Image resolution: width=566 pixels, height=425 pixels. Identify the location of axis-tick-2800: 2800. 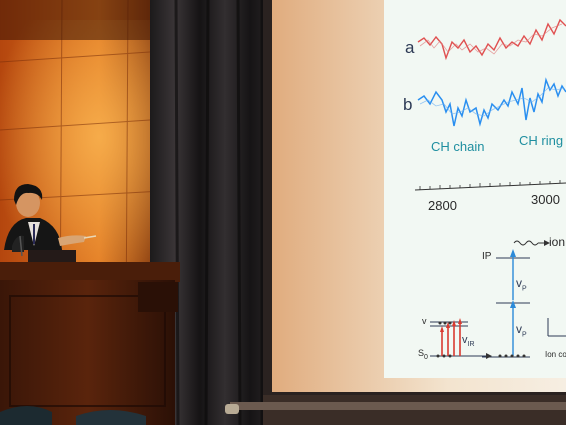
(442, 205).